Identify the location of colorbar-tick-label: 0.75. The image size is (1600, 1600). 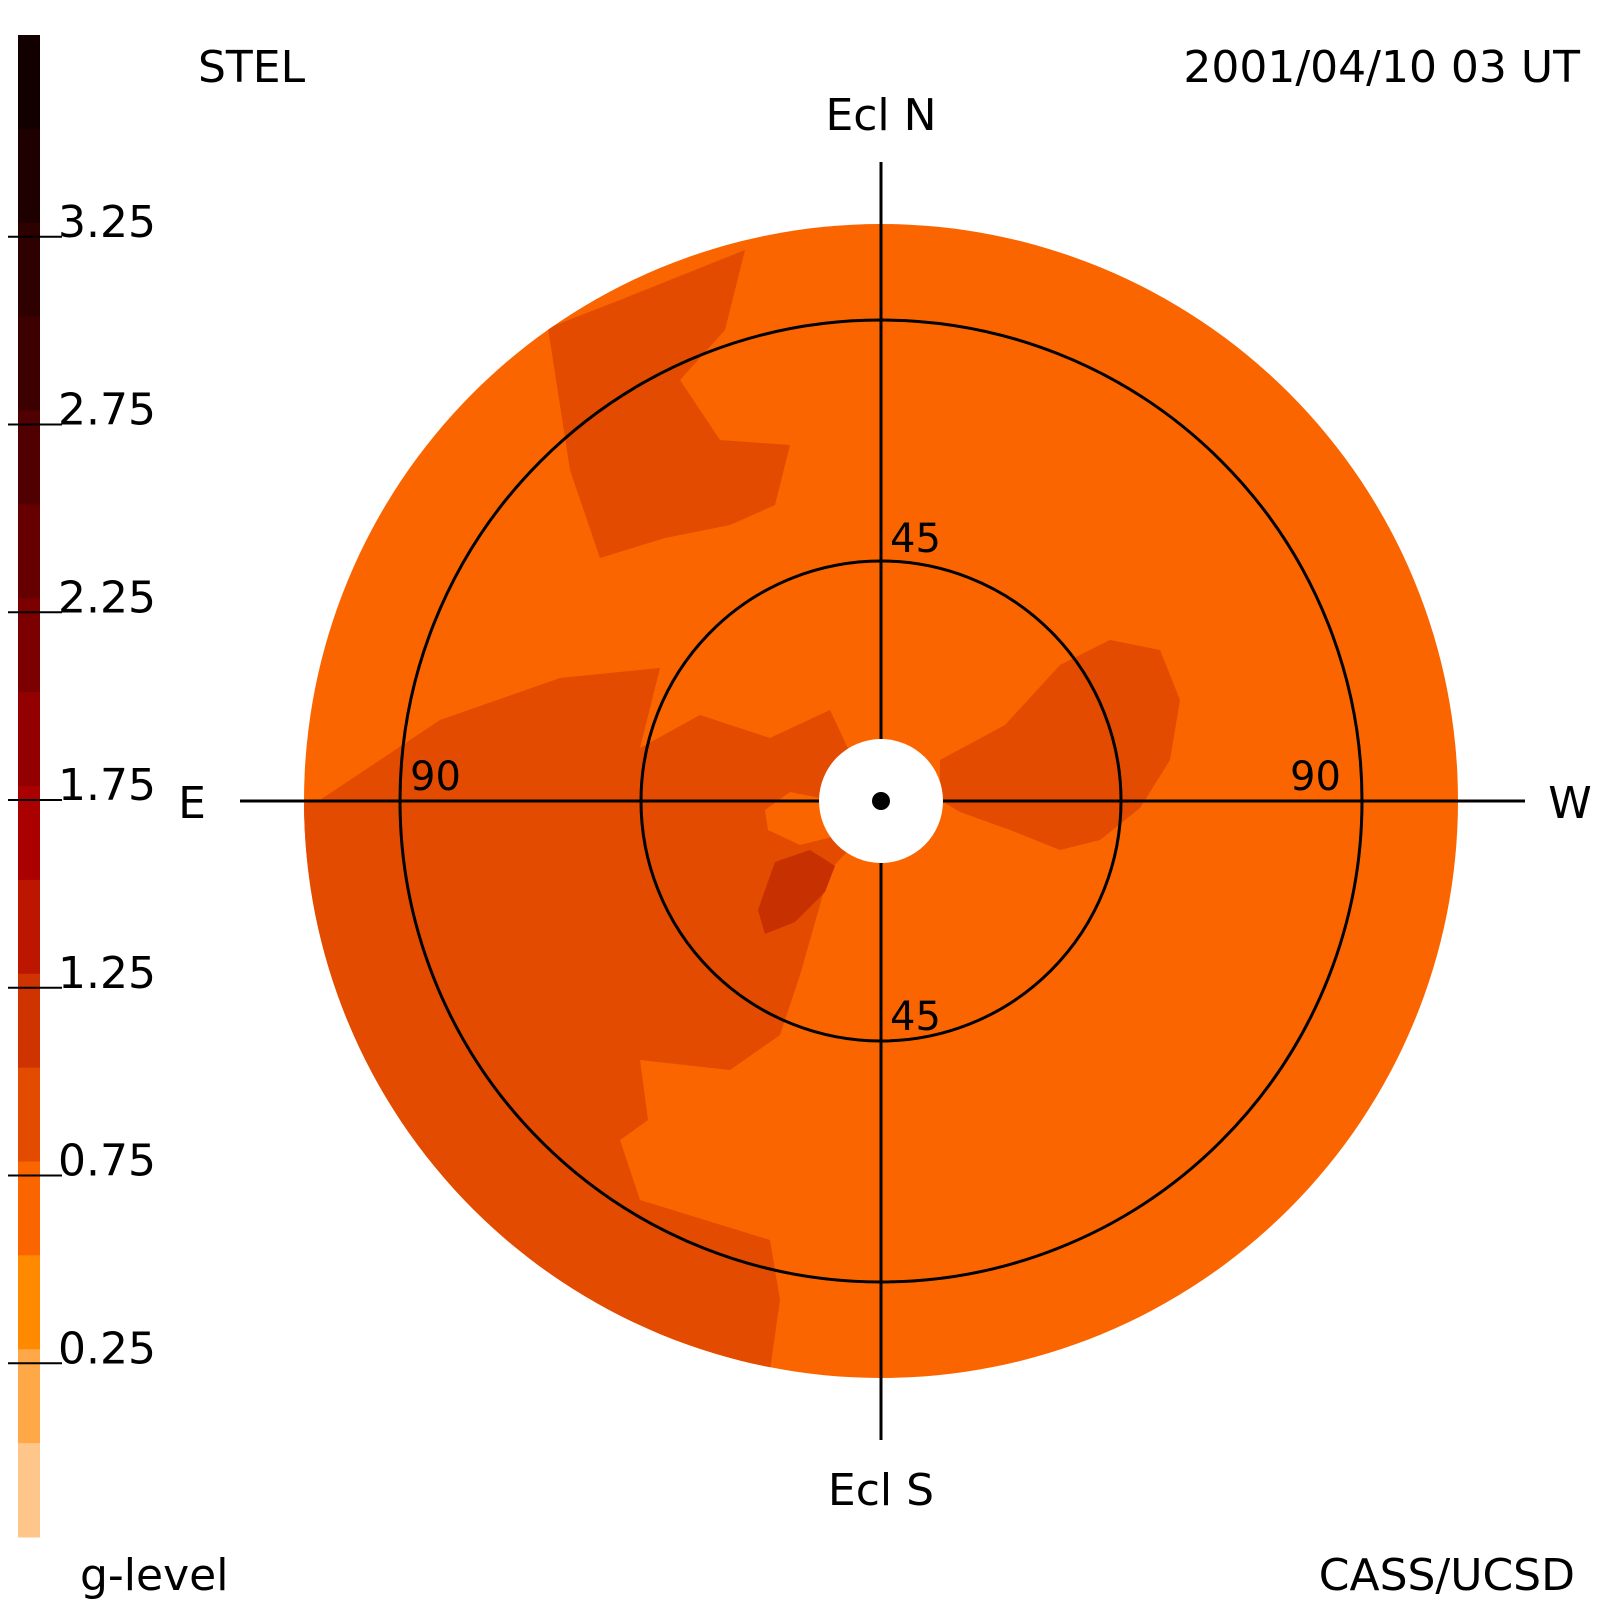
(107, 1161).